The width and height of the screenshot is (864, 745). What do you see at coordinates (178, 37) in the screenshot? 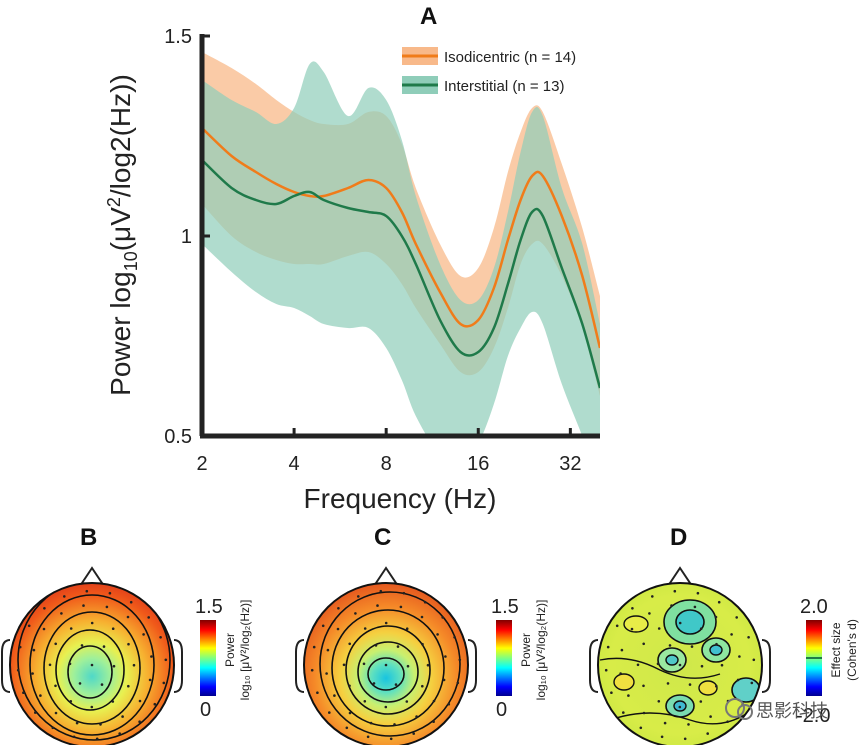
I see `y-tick-label: 1.5` at bounding box center [178, 37].